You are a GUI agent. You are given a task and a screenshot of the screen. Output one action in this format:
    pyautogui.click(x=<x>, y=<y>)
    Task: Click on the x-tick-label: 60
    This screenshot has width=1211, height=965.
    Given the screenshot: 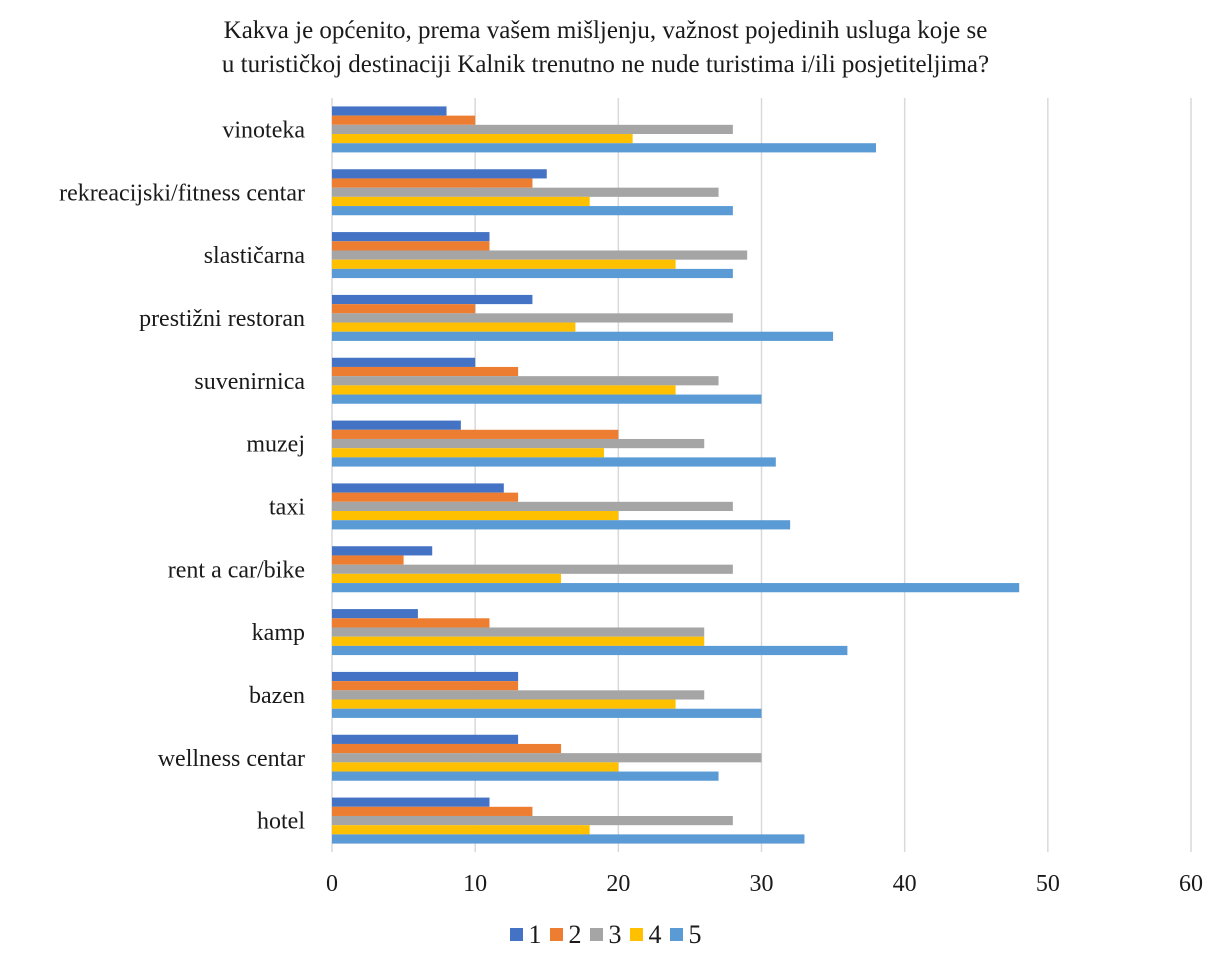 What is the action you would take?
    pyautogui.click(x=1191, y=884)
    